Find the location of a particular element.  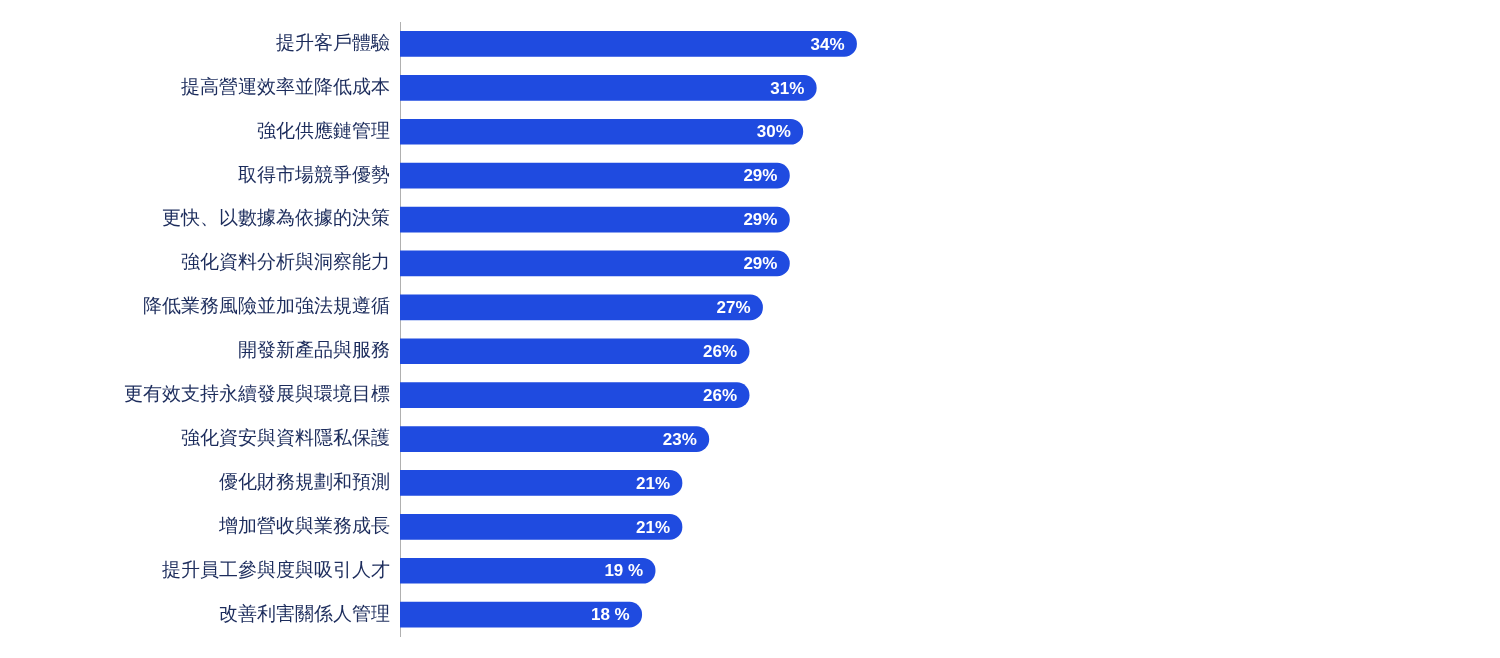

y-tick-label: 提升客戶體驗 is located at coordinates (333, 41).